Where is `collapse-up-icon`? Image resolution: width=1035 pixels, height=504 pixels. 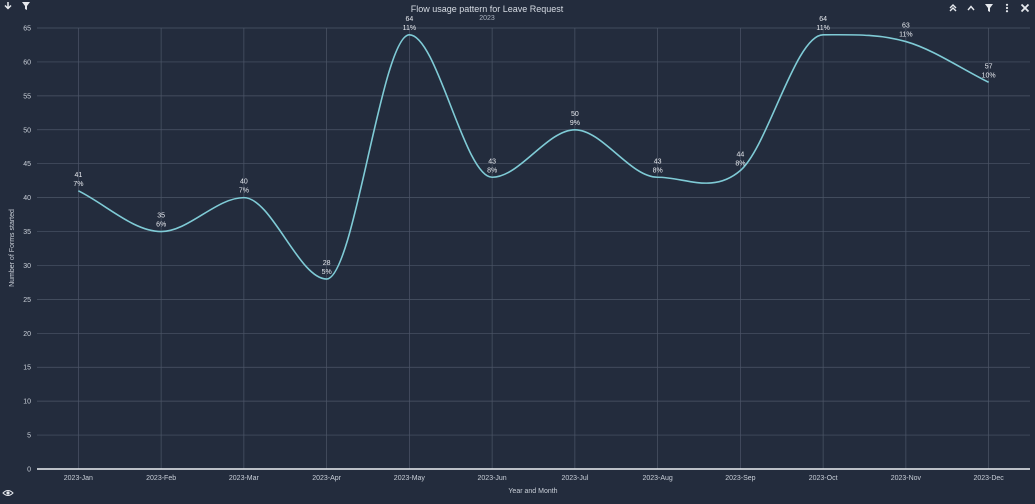 collapse-up-icon is located at coordinates (953, 8).